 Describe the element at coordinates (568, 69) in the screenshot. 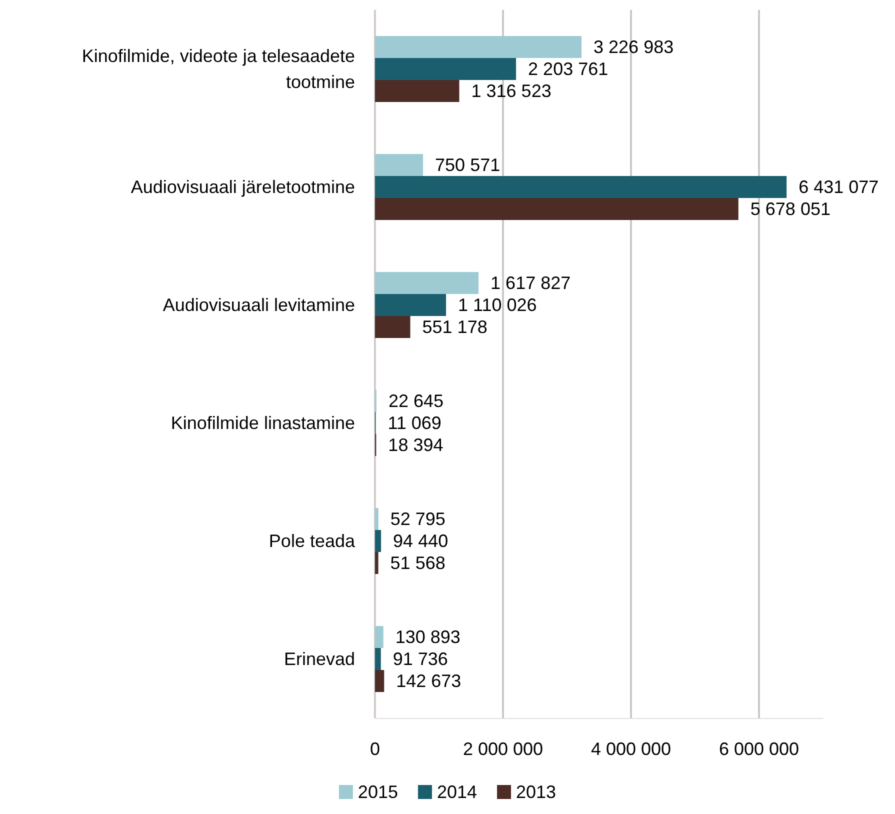

I see `data-label: 2 203 761` at that location.